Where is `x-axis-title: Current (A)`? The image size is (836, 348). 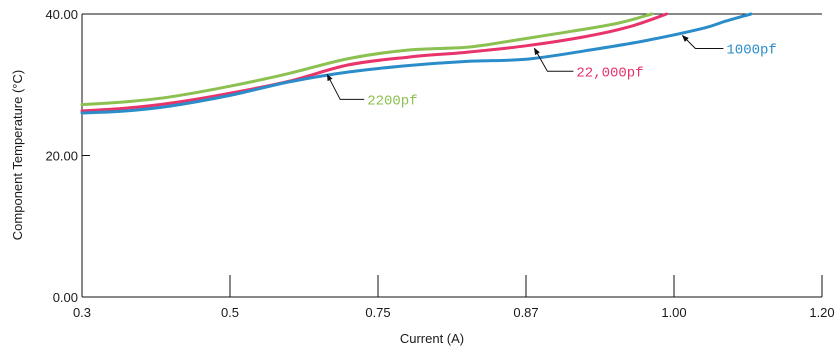
x-axis-title: Current (A) is located at coordinates (432, 338).